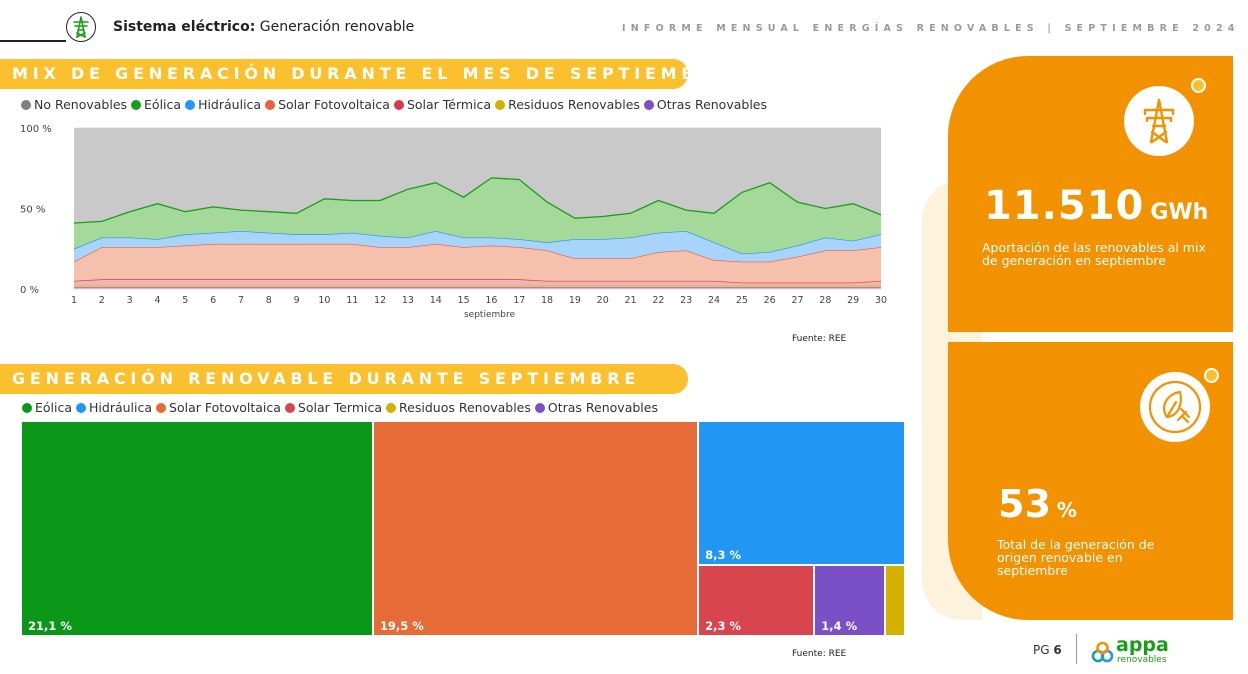 The height and width of the screenshot is (674, 1248). Describe the element at coordinates (825, 300) in the screenshot. I see `x-tick-label: 28` at that location.